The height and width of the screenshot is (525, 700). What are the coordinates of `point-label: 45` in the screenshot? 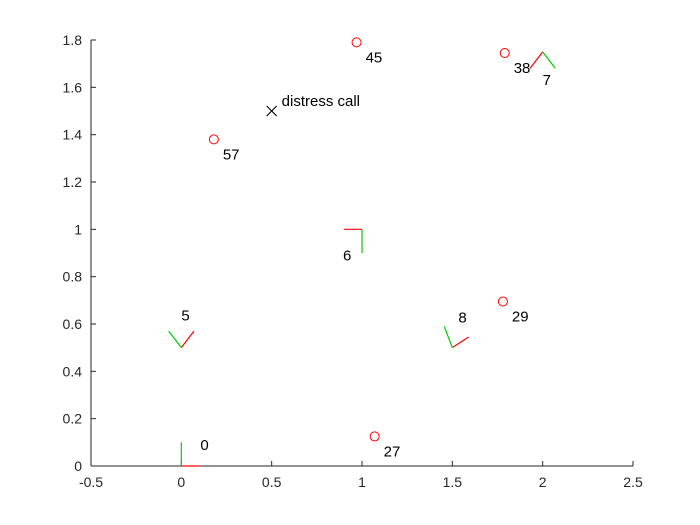 It's located at (374, 57).